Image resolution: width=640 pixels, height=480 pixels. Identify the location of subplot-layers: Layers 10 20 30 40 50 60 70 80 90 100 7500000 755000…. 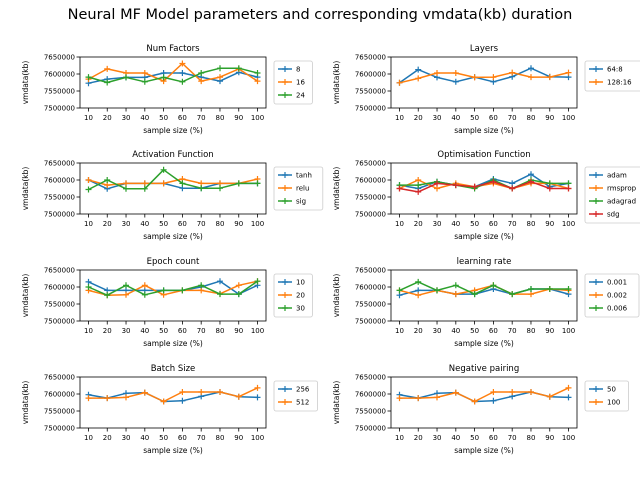
(486, 89).